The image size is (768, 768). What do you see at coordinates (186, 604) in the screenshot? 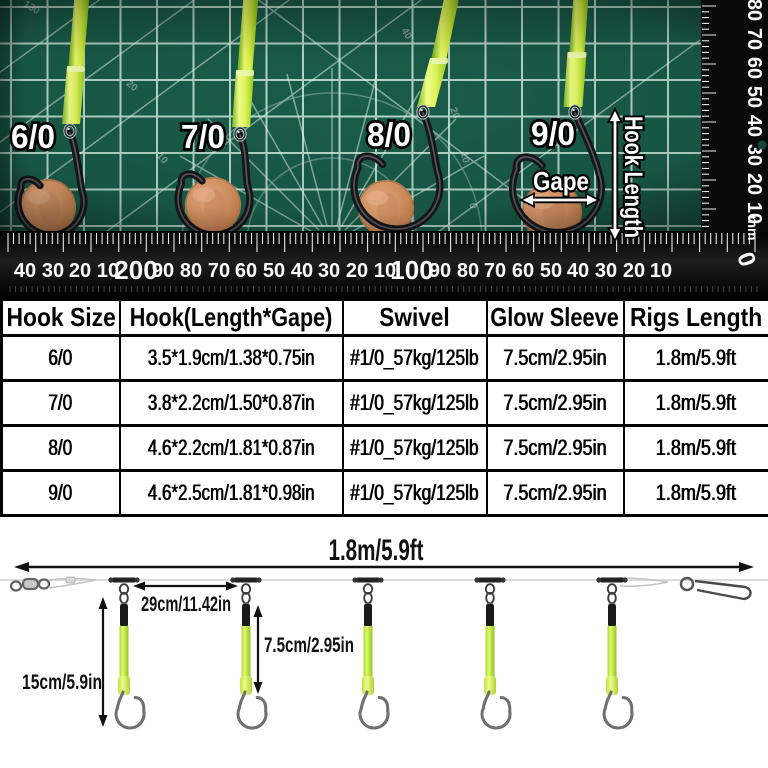
I see `svg-text: 29cm/11.42in` at bounding box center [186, 604].